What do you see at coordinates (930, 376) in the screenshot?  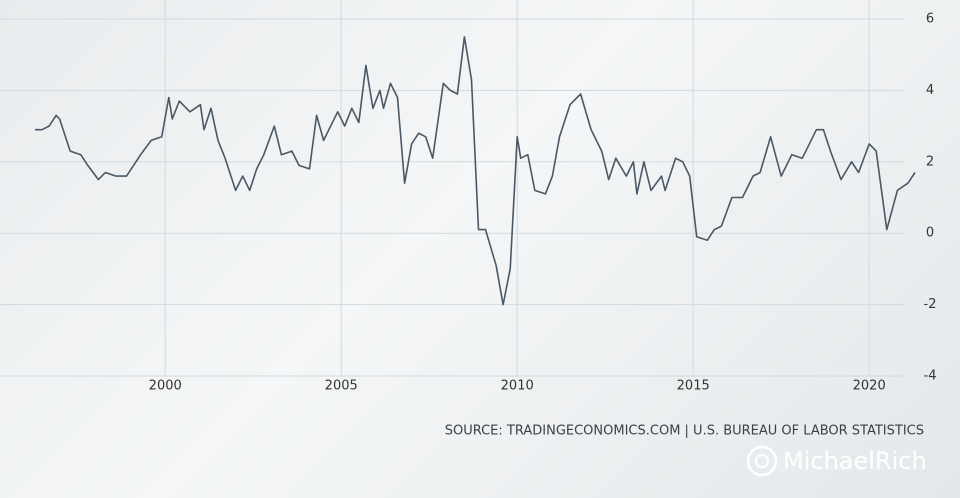 I see `y-tick-label: -4` at bounding box center [930, 376].